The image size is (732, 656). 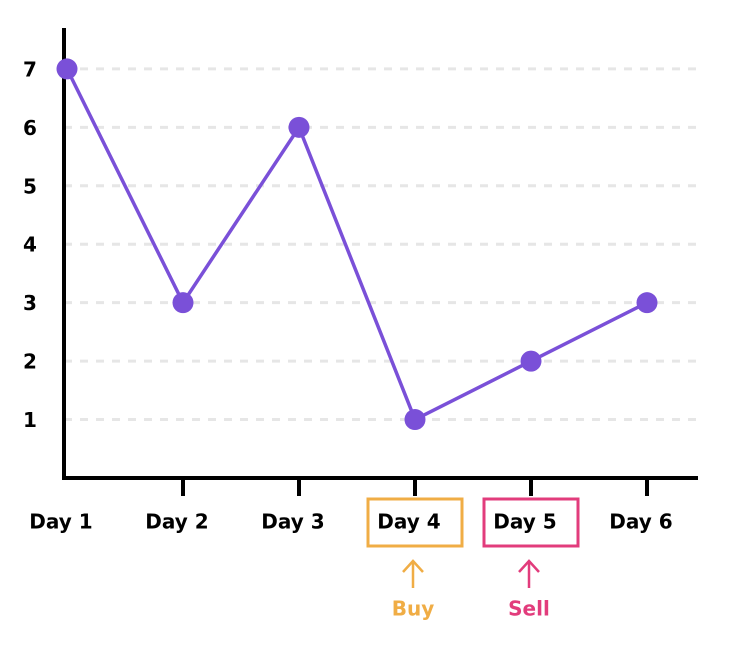 I want to click on y-tick-label: 3, so click(x=30, y=303).